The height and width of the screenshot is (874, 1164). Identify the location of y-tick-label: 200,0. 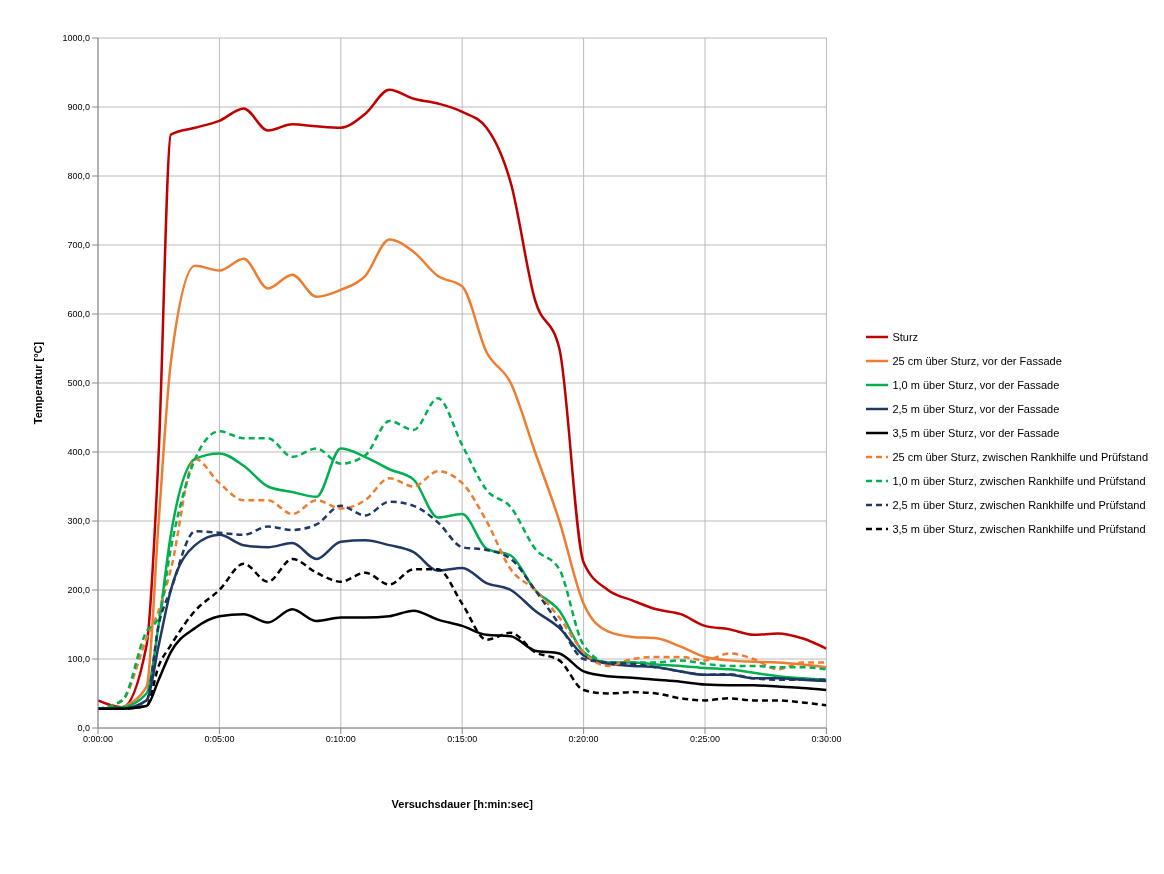
(78, 590).